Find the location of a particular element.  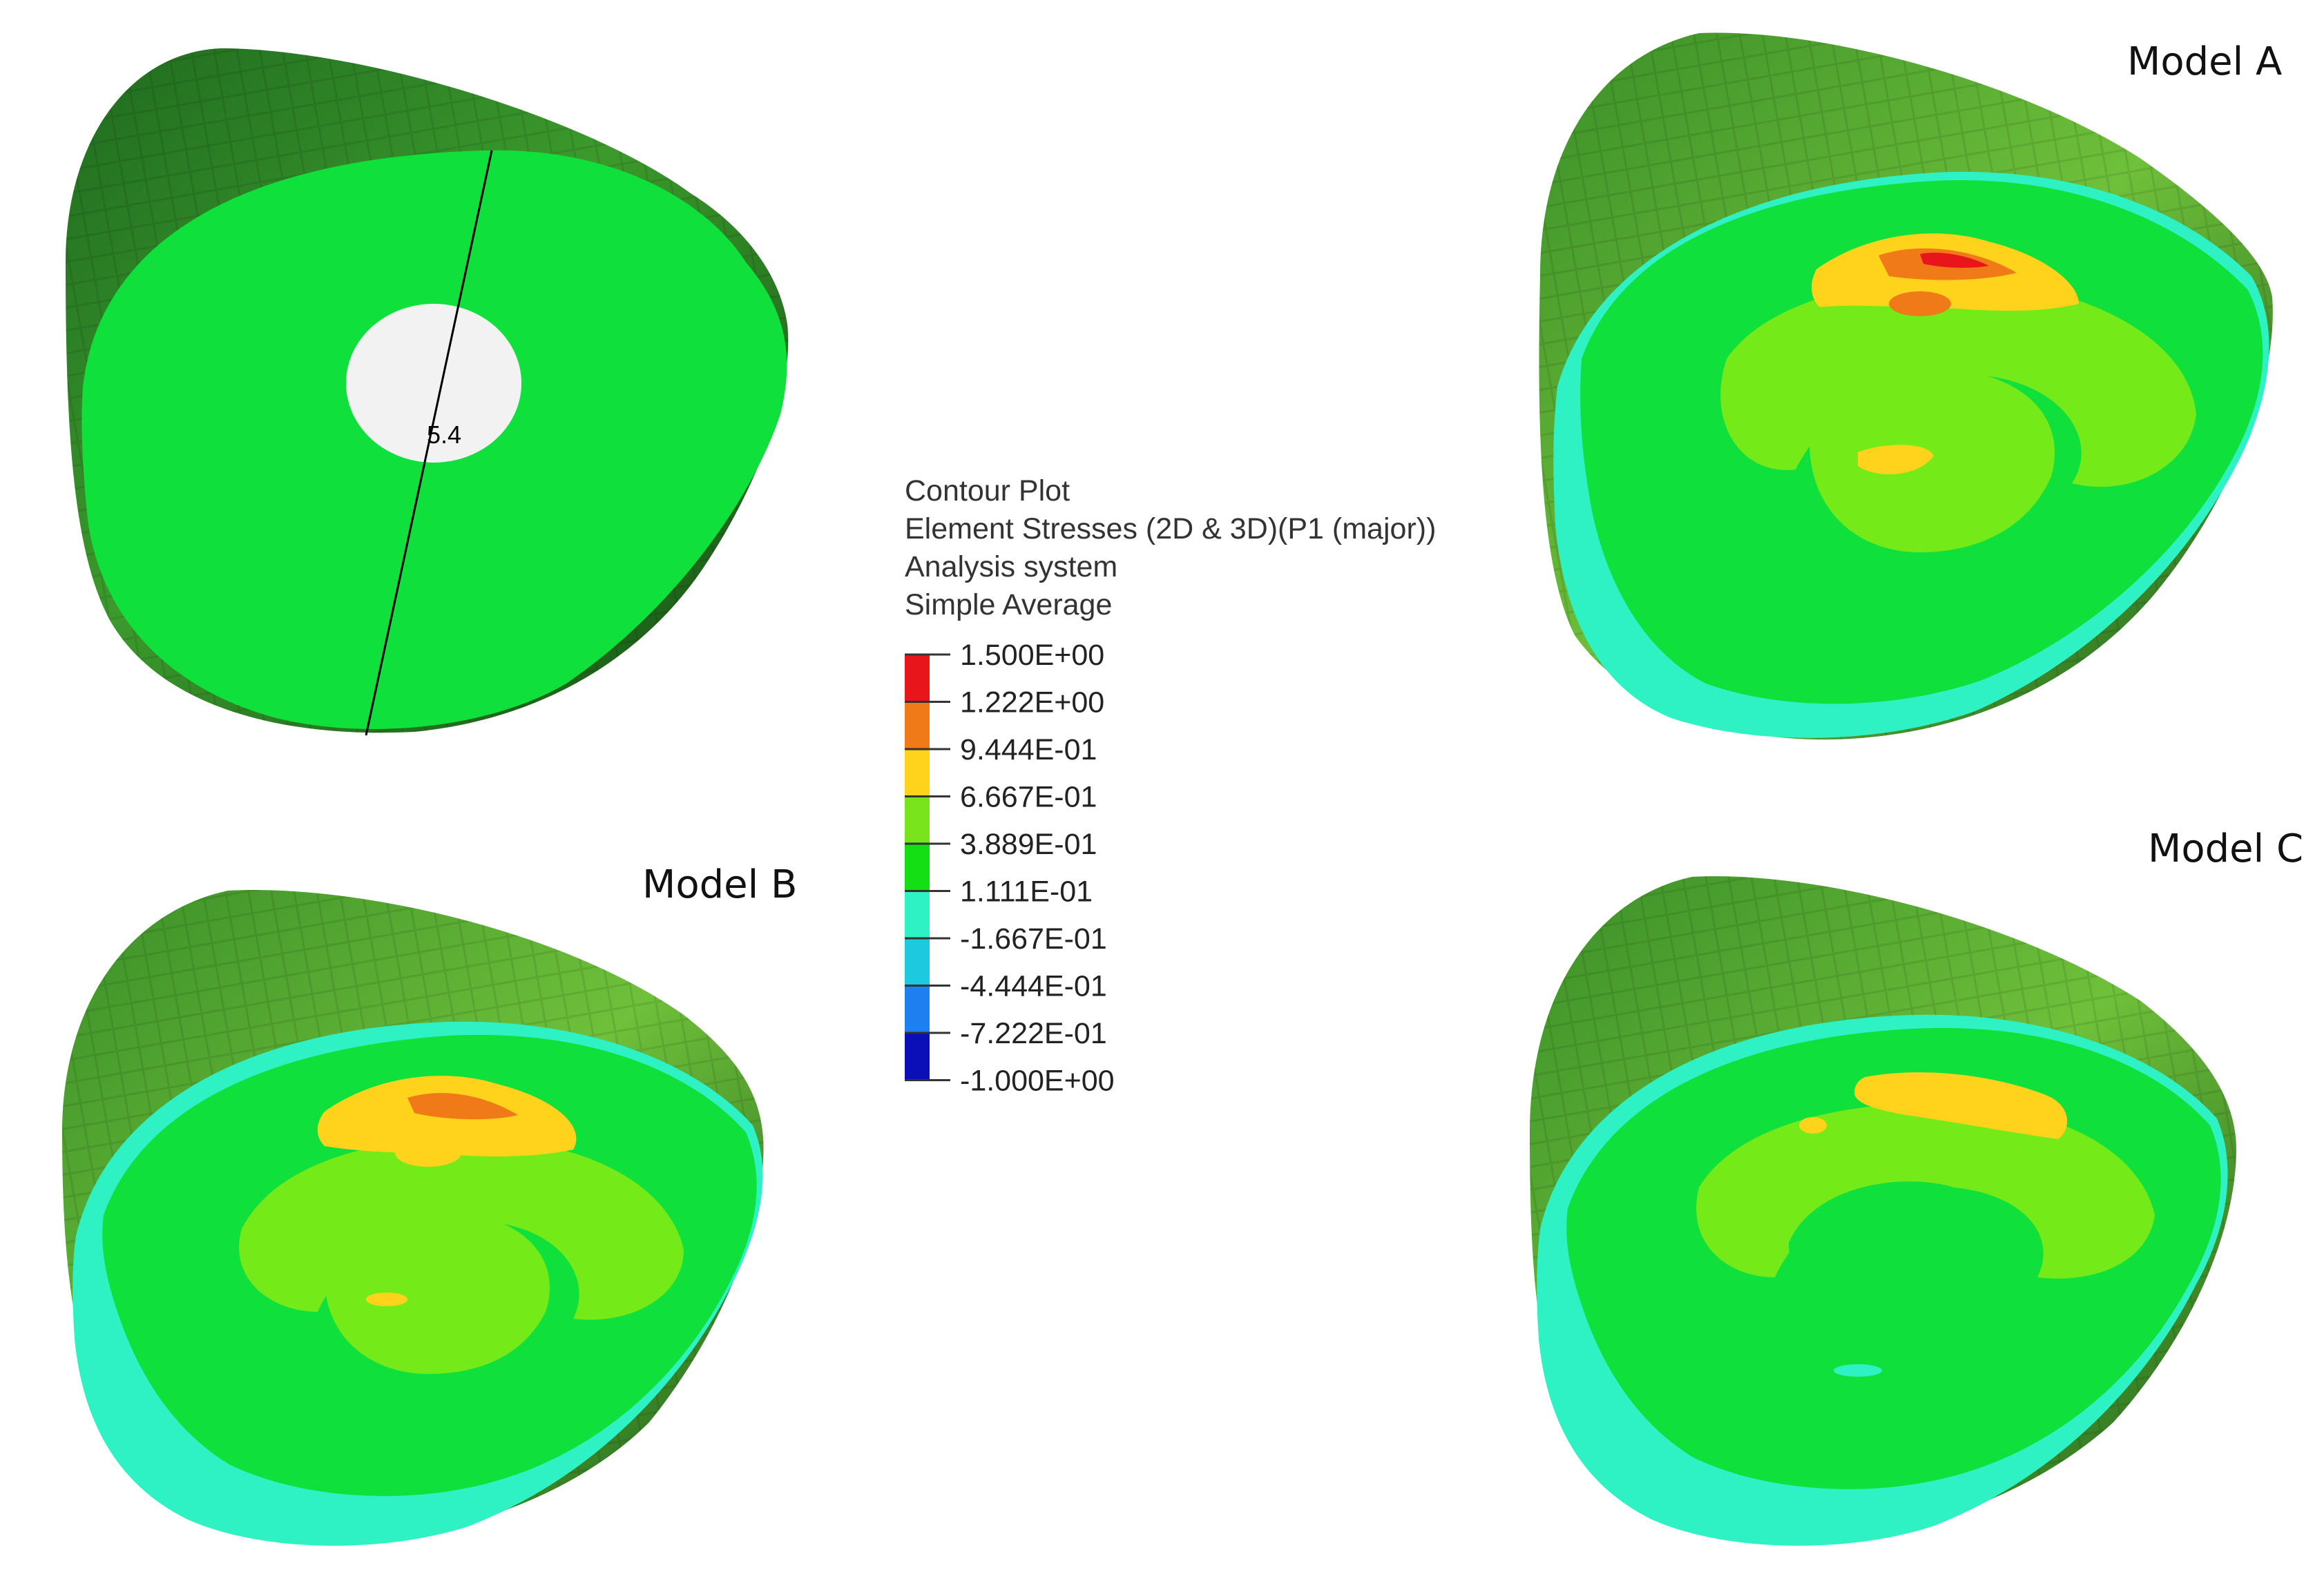

legend-title-line-3: Analysis system is located at coordinates (1011, 567).